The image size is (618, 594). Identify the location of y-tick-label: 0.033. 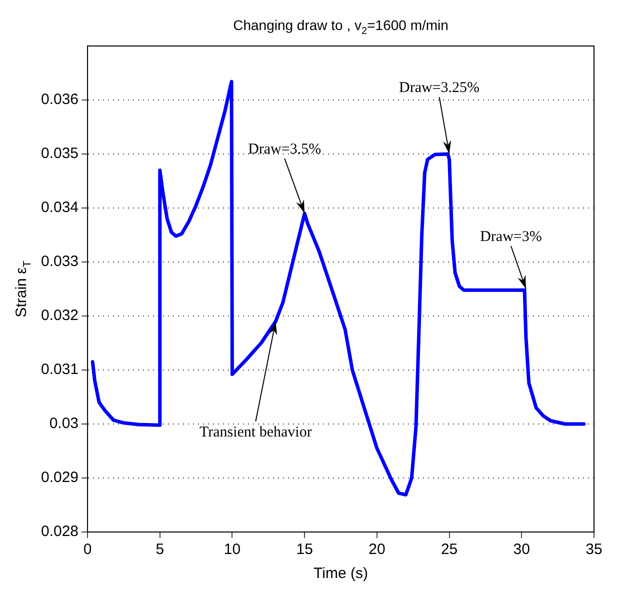
(59, 261).